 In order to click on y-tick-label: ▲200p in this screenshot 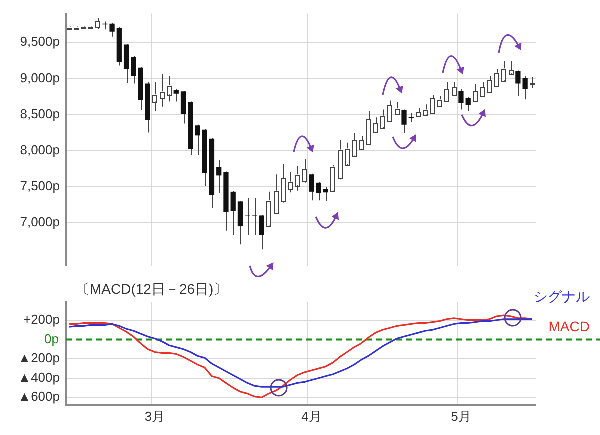, I will do `click(39, 358)`.